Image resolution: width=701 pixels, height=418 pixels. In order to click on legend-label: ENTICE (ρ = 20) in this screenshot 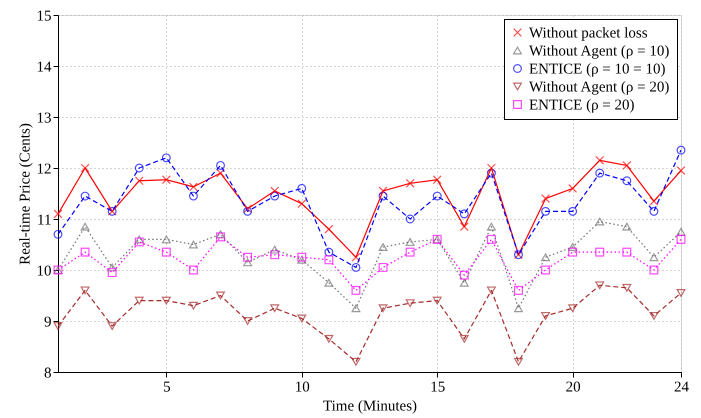, I will do `click(582, 106)`.